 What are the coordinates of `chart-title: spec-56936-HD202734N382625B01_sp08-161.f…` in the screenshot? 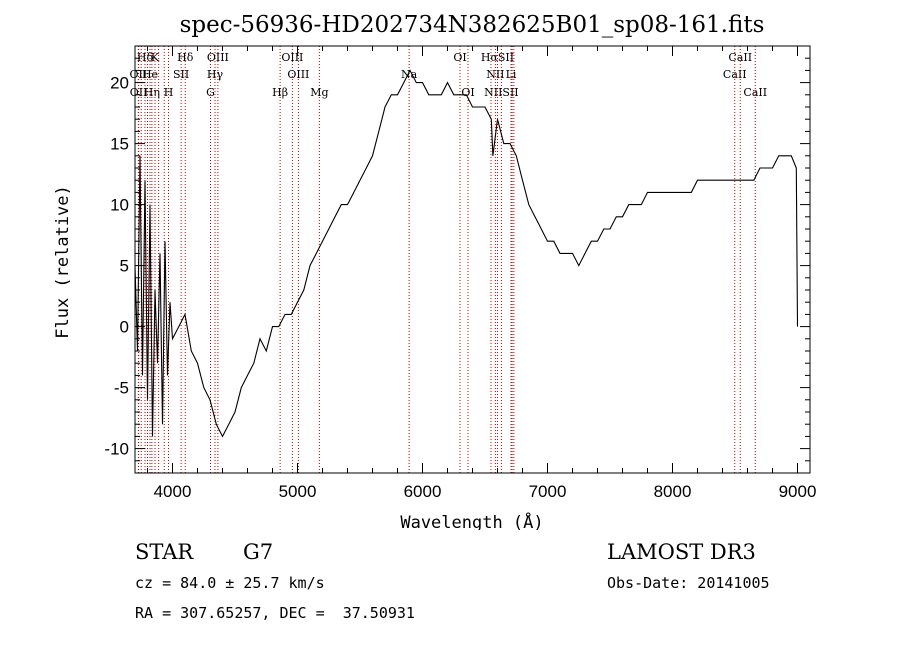 It's located at (472, 25).